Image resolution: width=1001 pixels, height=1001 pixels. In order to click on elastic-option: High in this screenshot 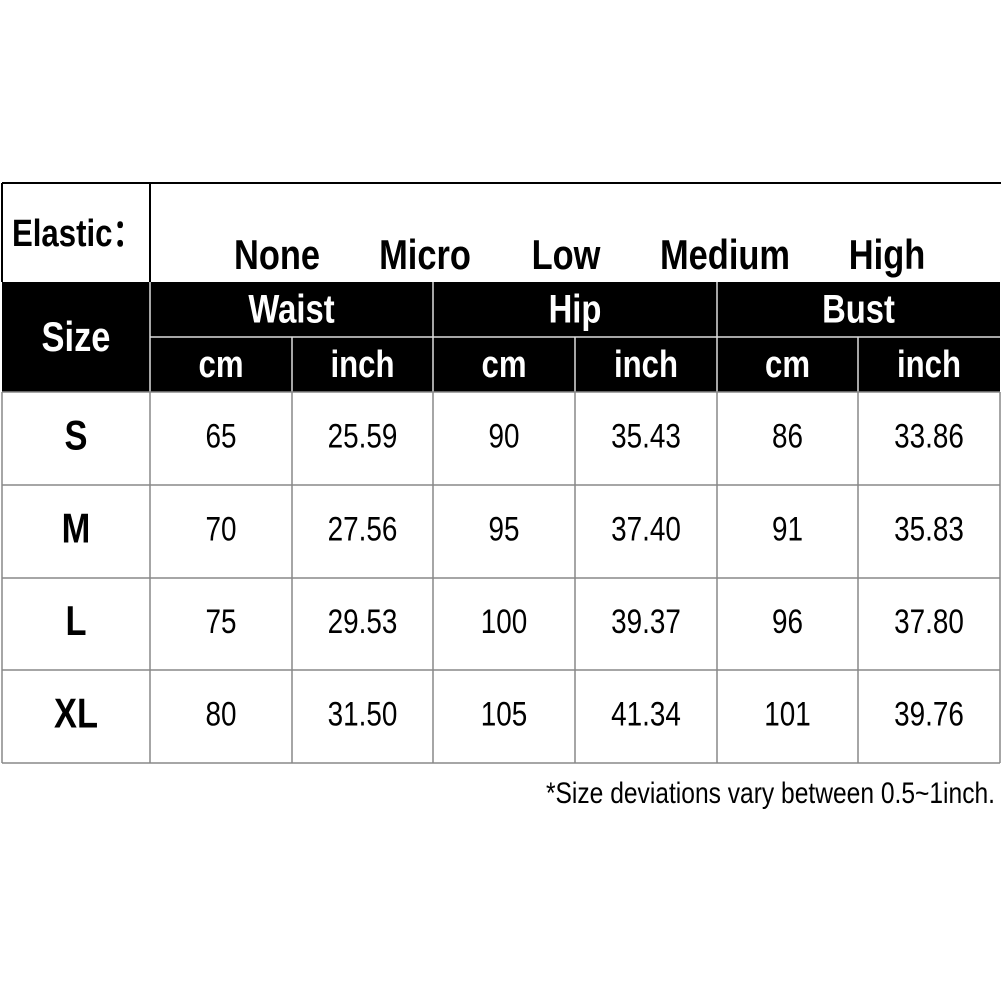, I will do `click(887, 255)`.